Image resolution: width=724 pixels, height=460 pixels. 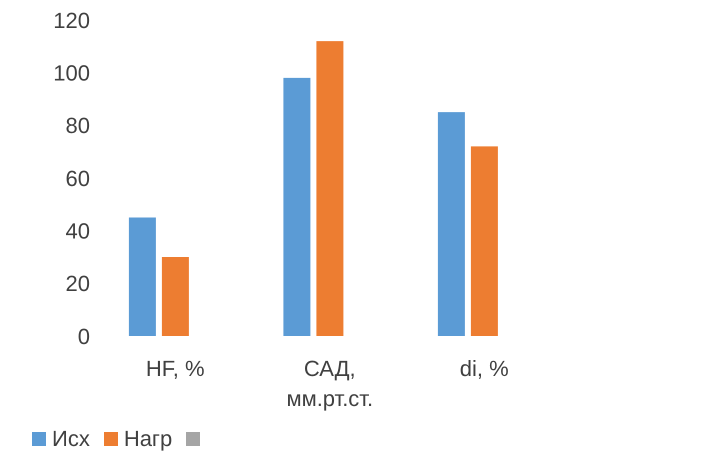 I want to click on y-tick-label: 0, so click(x=84, y=336).